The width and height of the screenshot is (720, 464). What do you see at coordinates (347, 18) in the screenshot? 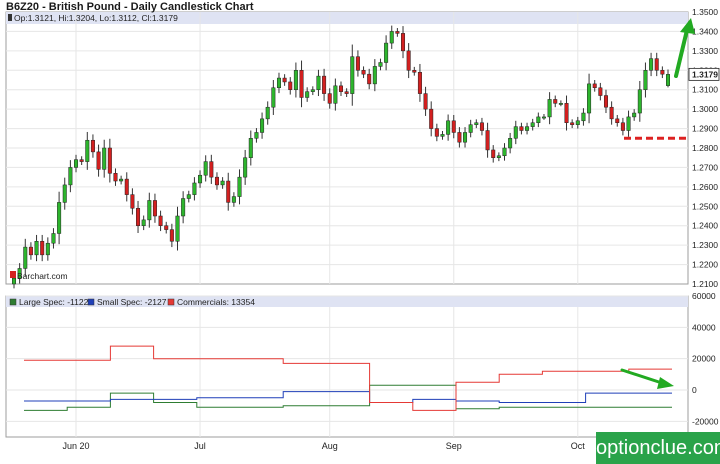
I see `ohlc-bar` at bounding box center [347, 18].